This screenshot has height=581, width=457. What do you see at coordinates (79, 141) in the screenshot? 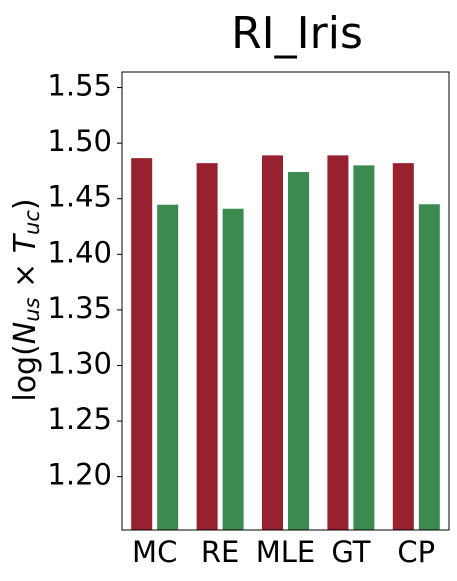
I see `y-tick-label: 1.50` at bounding box center [79, 141].